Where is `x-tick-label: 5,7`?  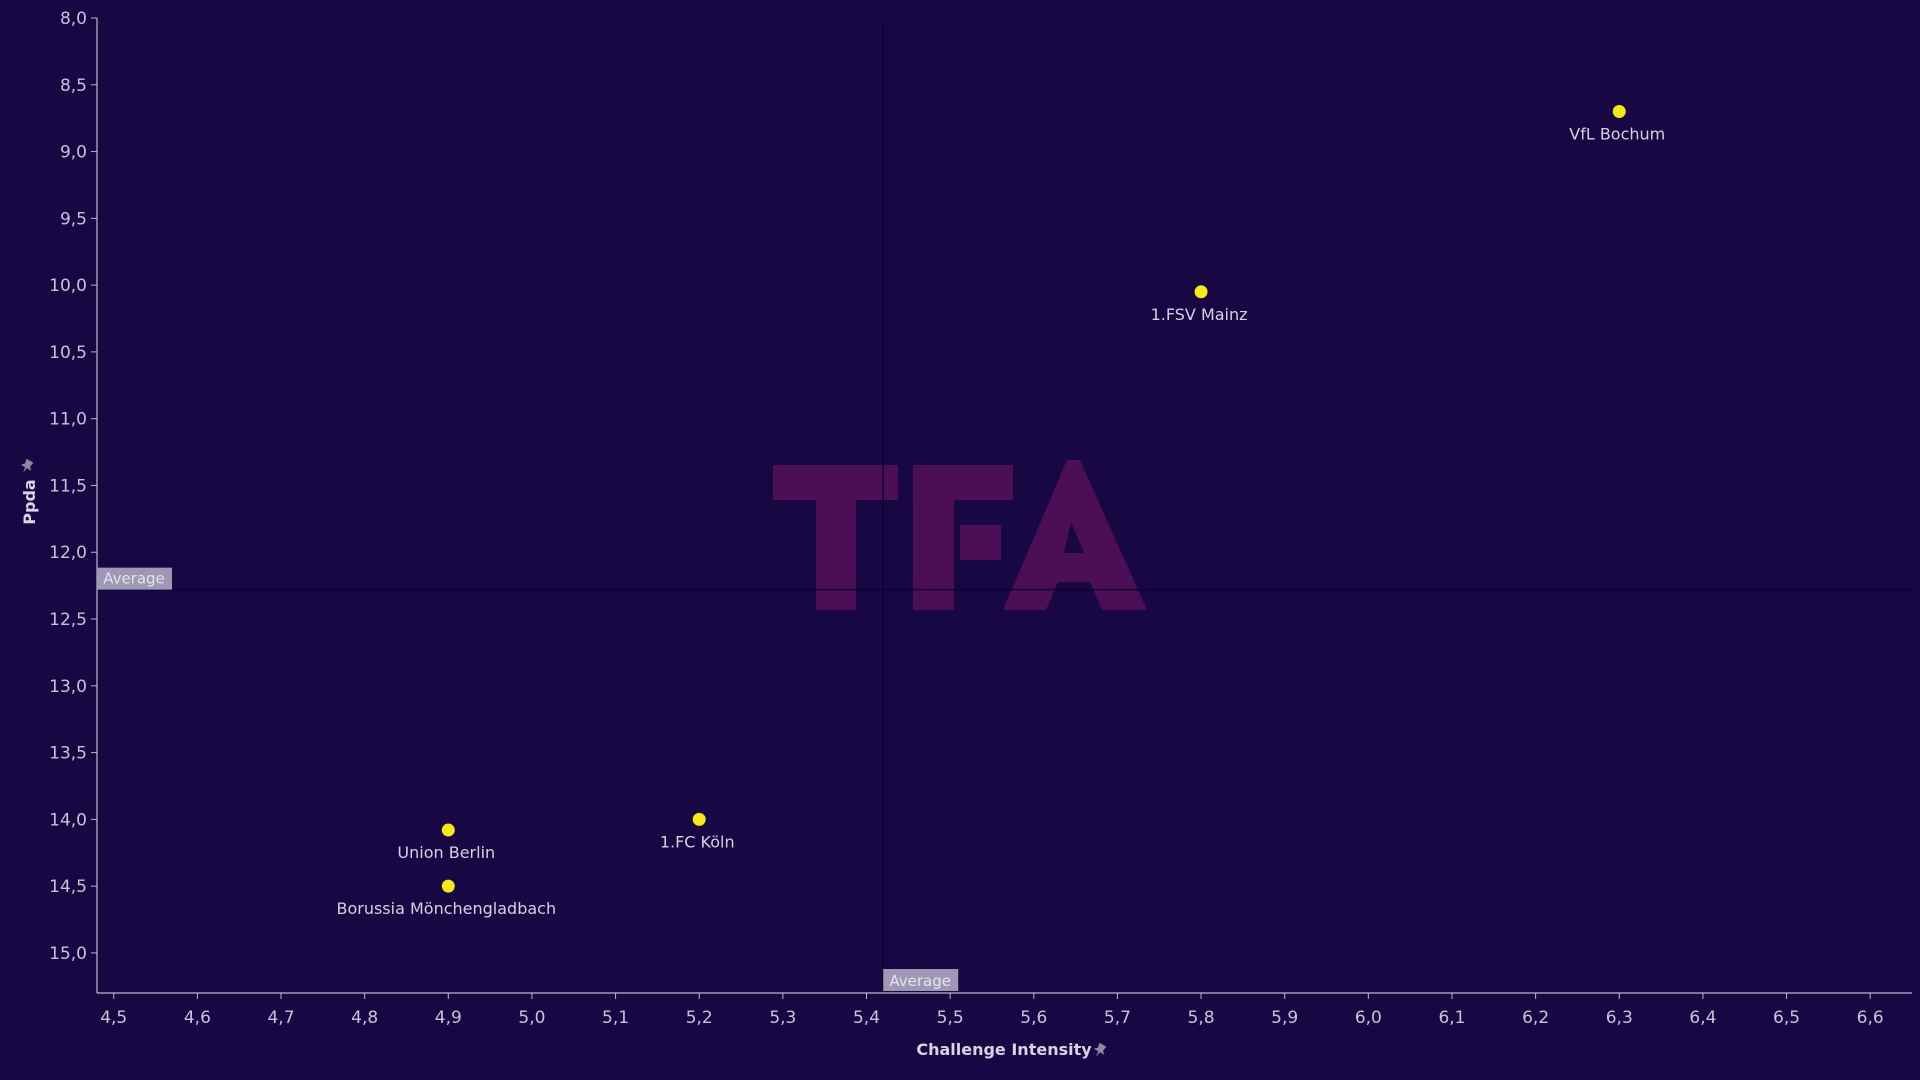 x-tick-label: 5,7 is located at coordinates (1117, 1018).